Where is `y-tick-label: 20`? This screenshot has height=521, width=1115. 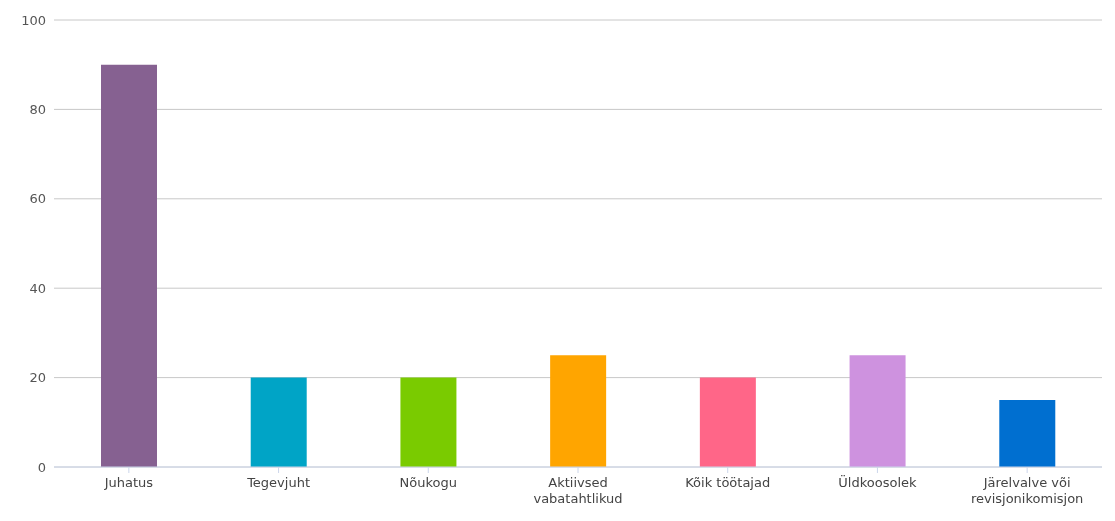
y-tick-label: 20 is located at coordinates (37, 378).